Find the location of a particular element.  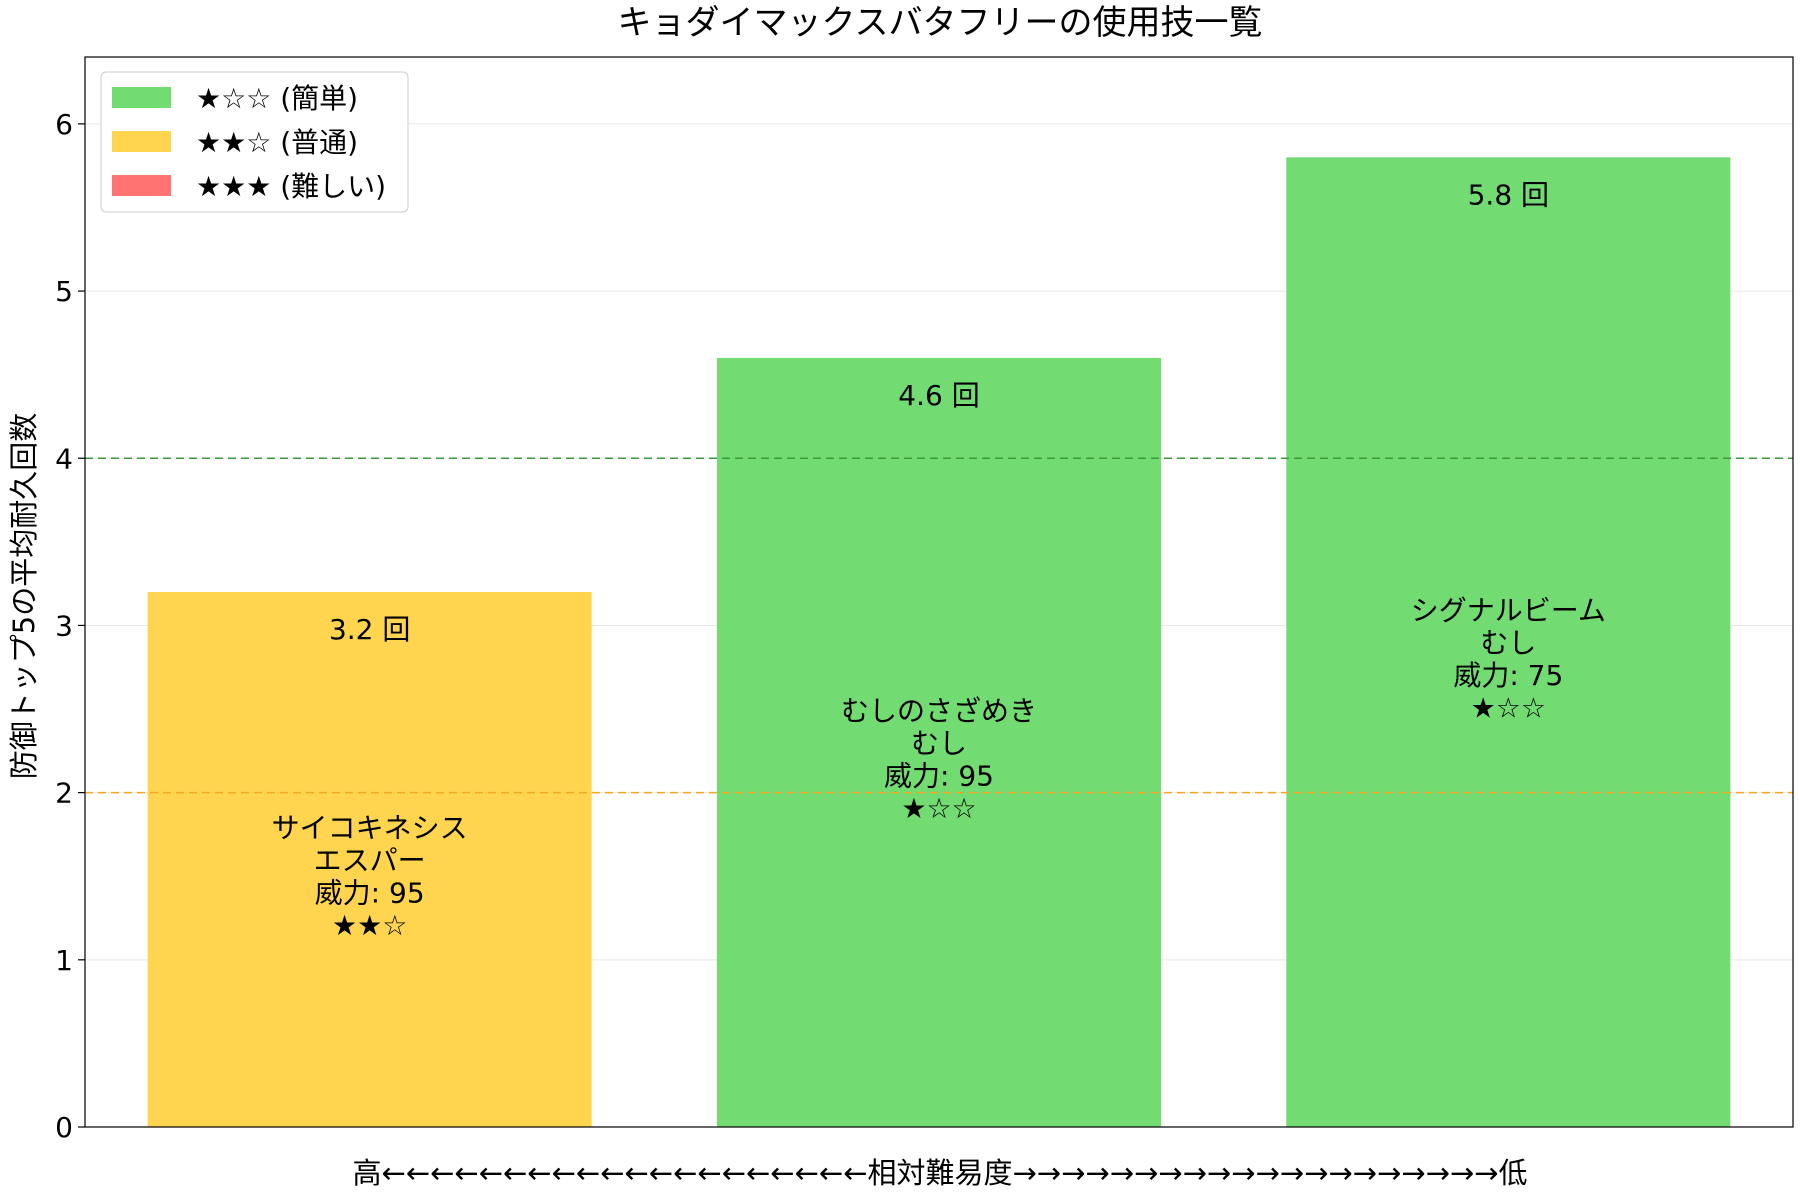

legend-box is located at coordinates (254, 142).